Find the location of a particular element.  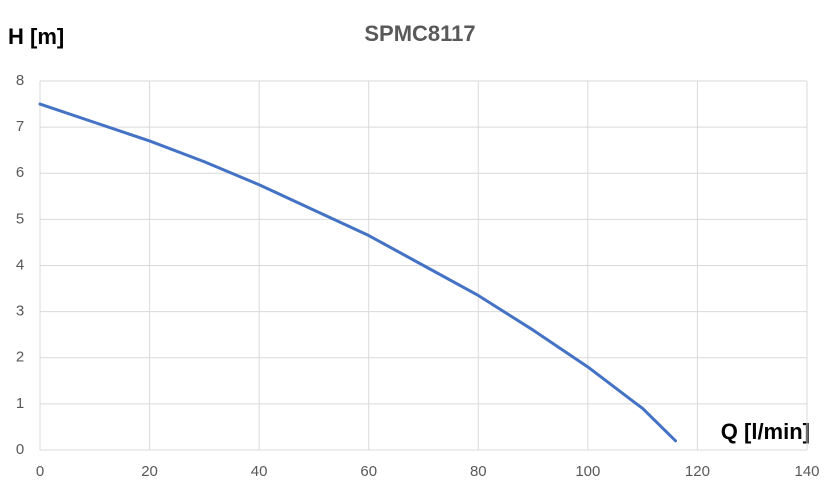

x-tick-label: 140 is located at coordinates (806, 471).